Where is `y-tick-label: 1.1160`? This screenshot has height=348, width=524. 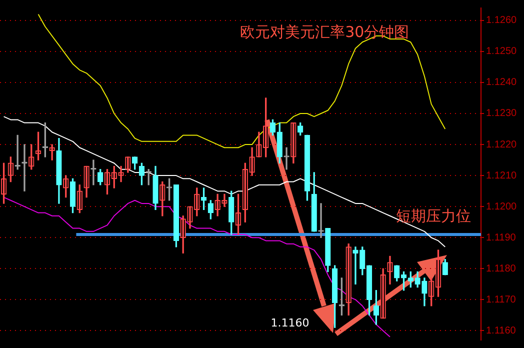 y-tick-label: 1.1160 is located at coordinates (501, 330).